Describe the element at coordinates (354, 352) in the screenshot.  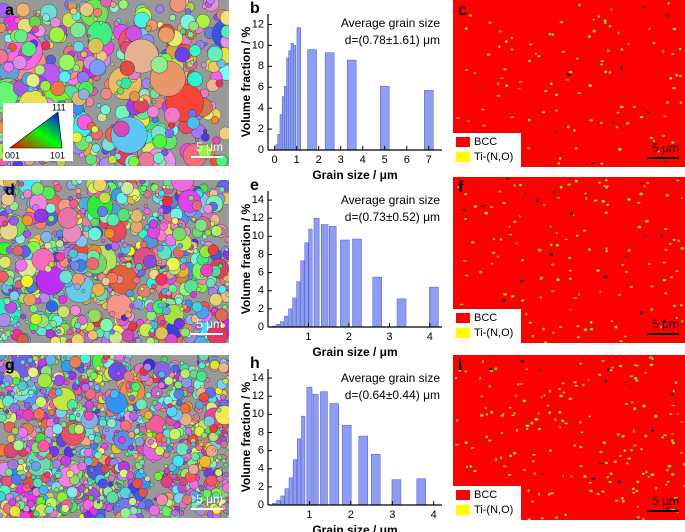
I see `x-axis-label: Grain size / μm` at that location.